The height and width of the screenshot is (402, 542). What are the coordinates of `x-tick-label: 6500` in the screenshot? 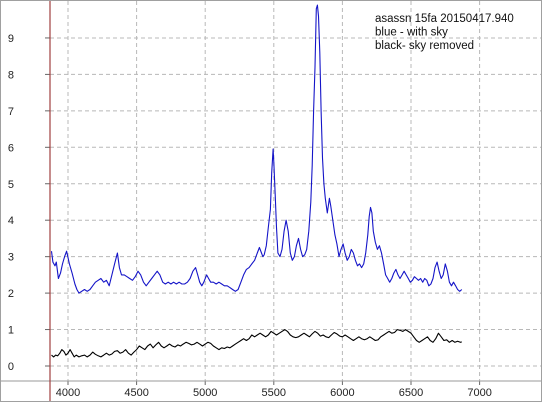 It's located at (411, 393).